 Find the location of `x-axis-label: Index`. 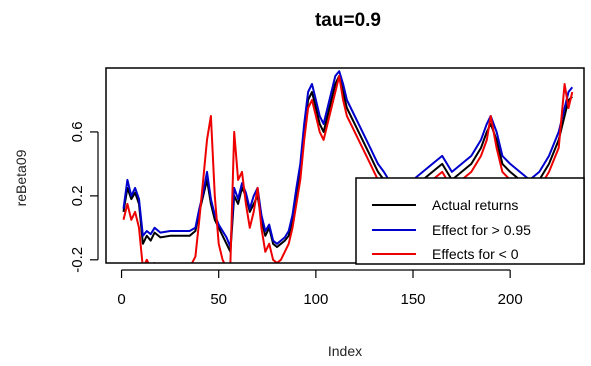

x-axis-label: Index is located at coordinates (345, 351).